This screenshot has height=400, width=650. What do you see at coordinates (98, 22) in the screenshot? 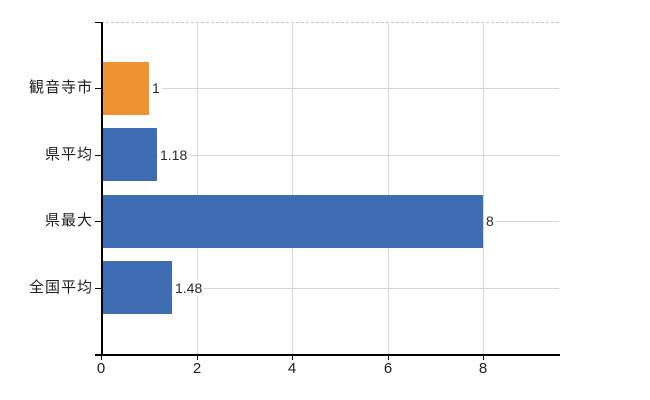
I see `y-axis-outer-tick` at bounding box center [98, 22].